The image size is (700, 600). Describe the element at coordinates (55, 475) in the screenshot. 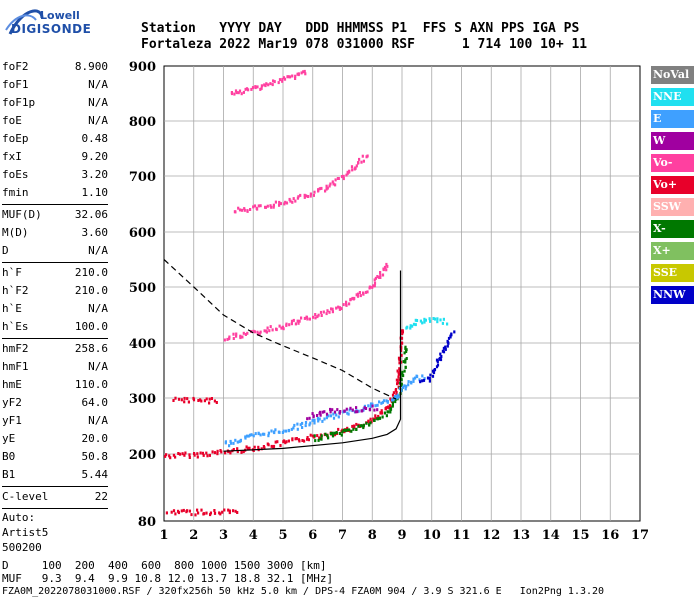

I see `param-row-b1: B1 5.44` at that location.